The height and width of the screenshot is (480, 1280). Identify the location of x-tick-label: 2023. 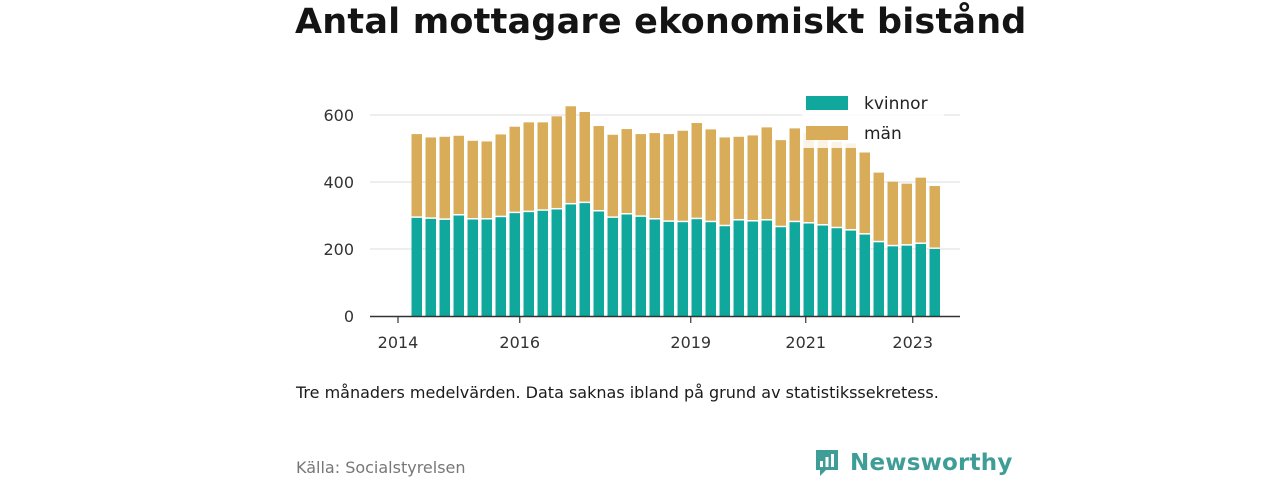
(912, 342).